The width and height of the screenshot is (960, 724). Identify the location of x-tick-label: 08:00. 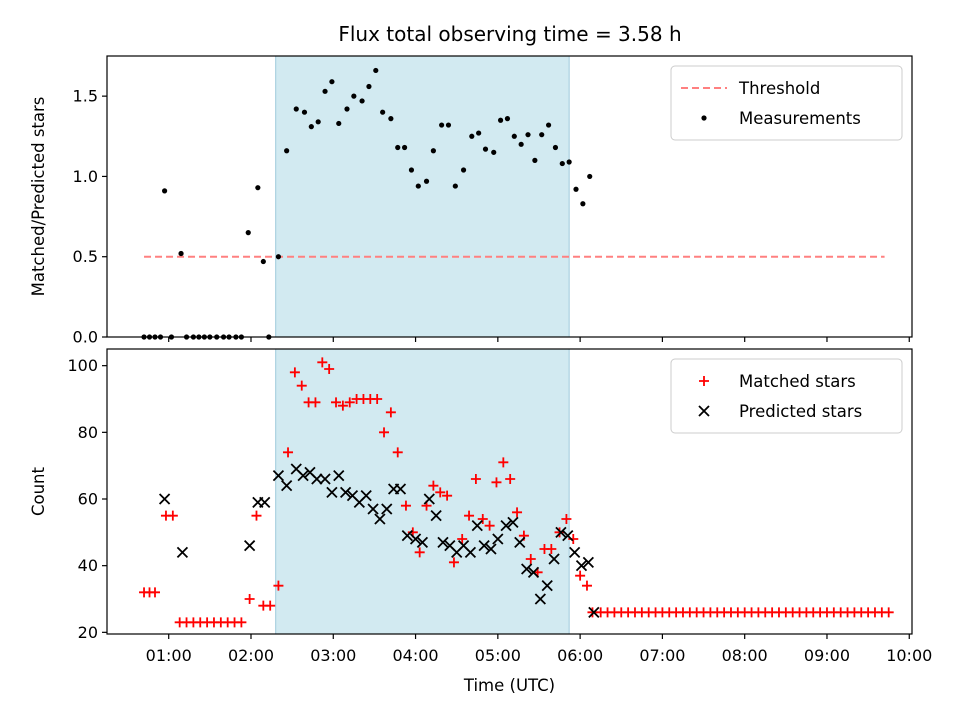
(745, 655).